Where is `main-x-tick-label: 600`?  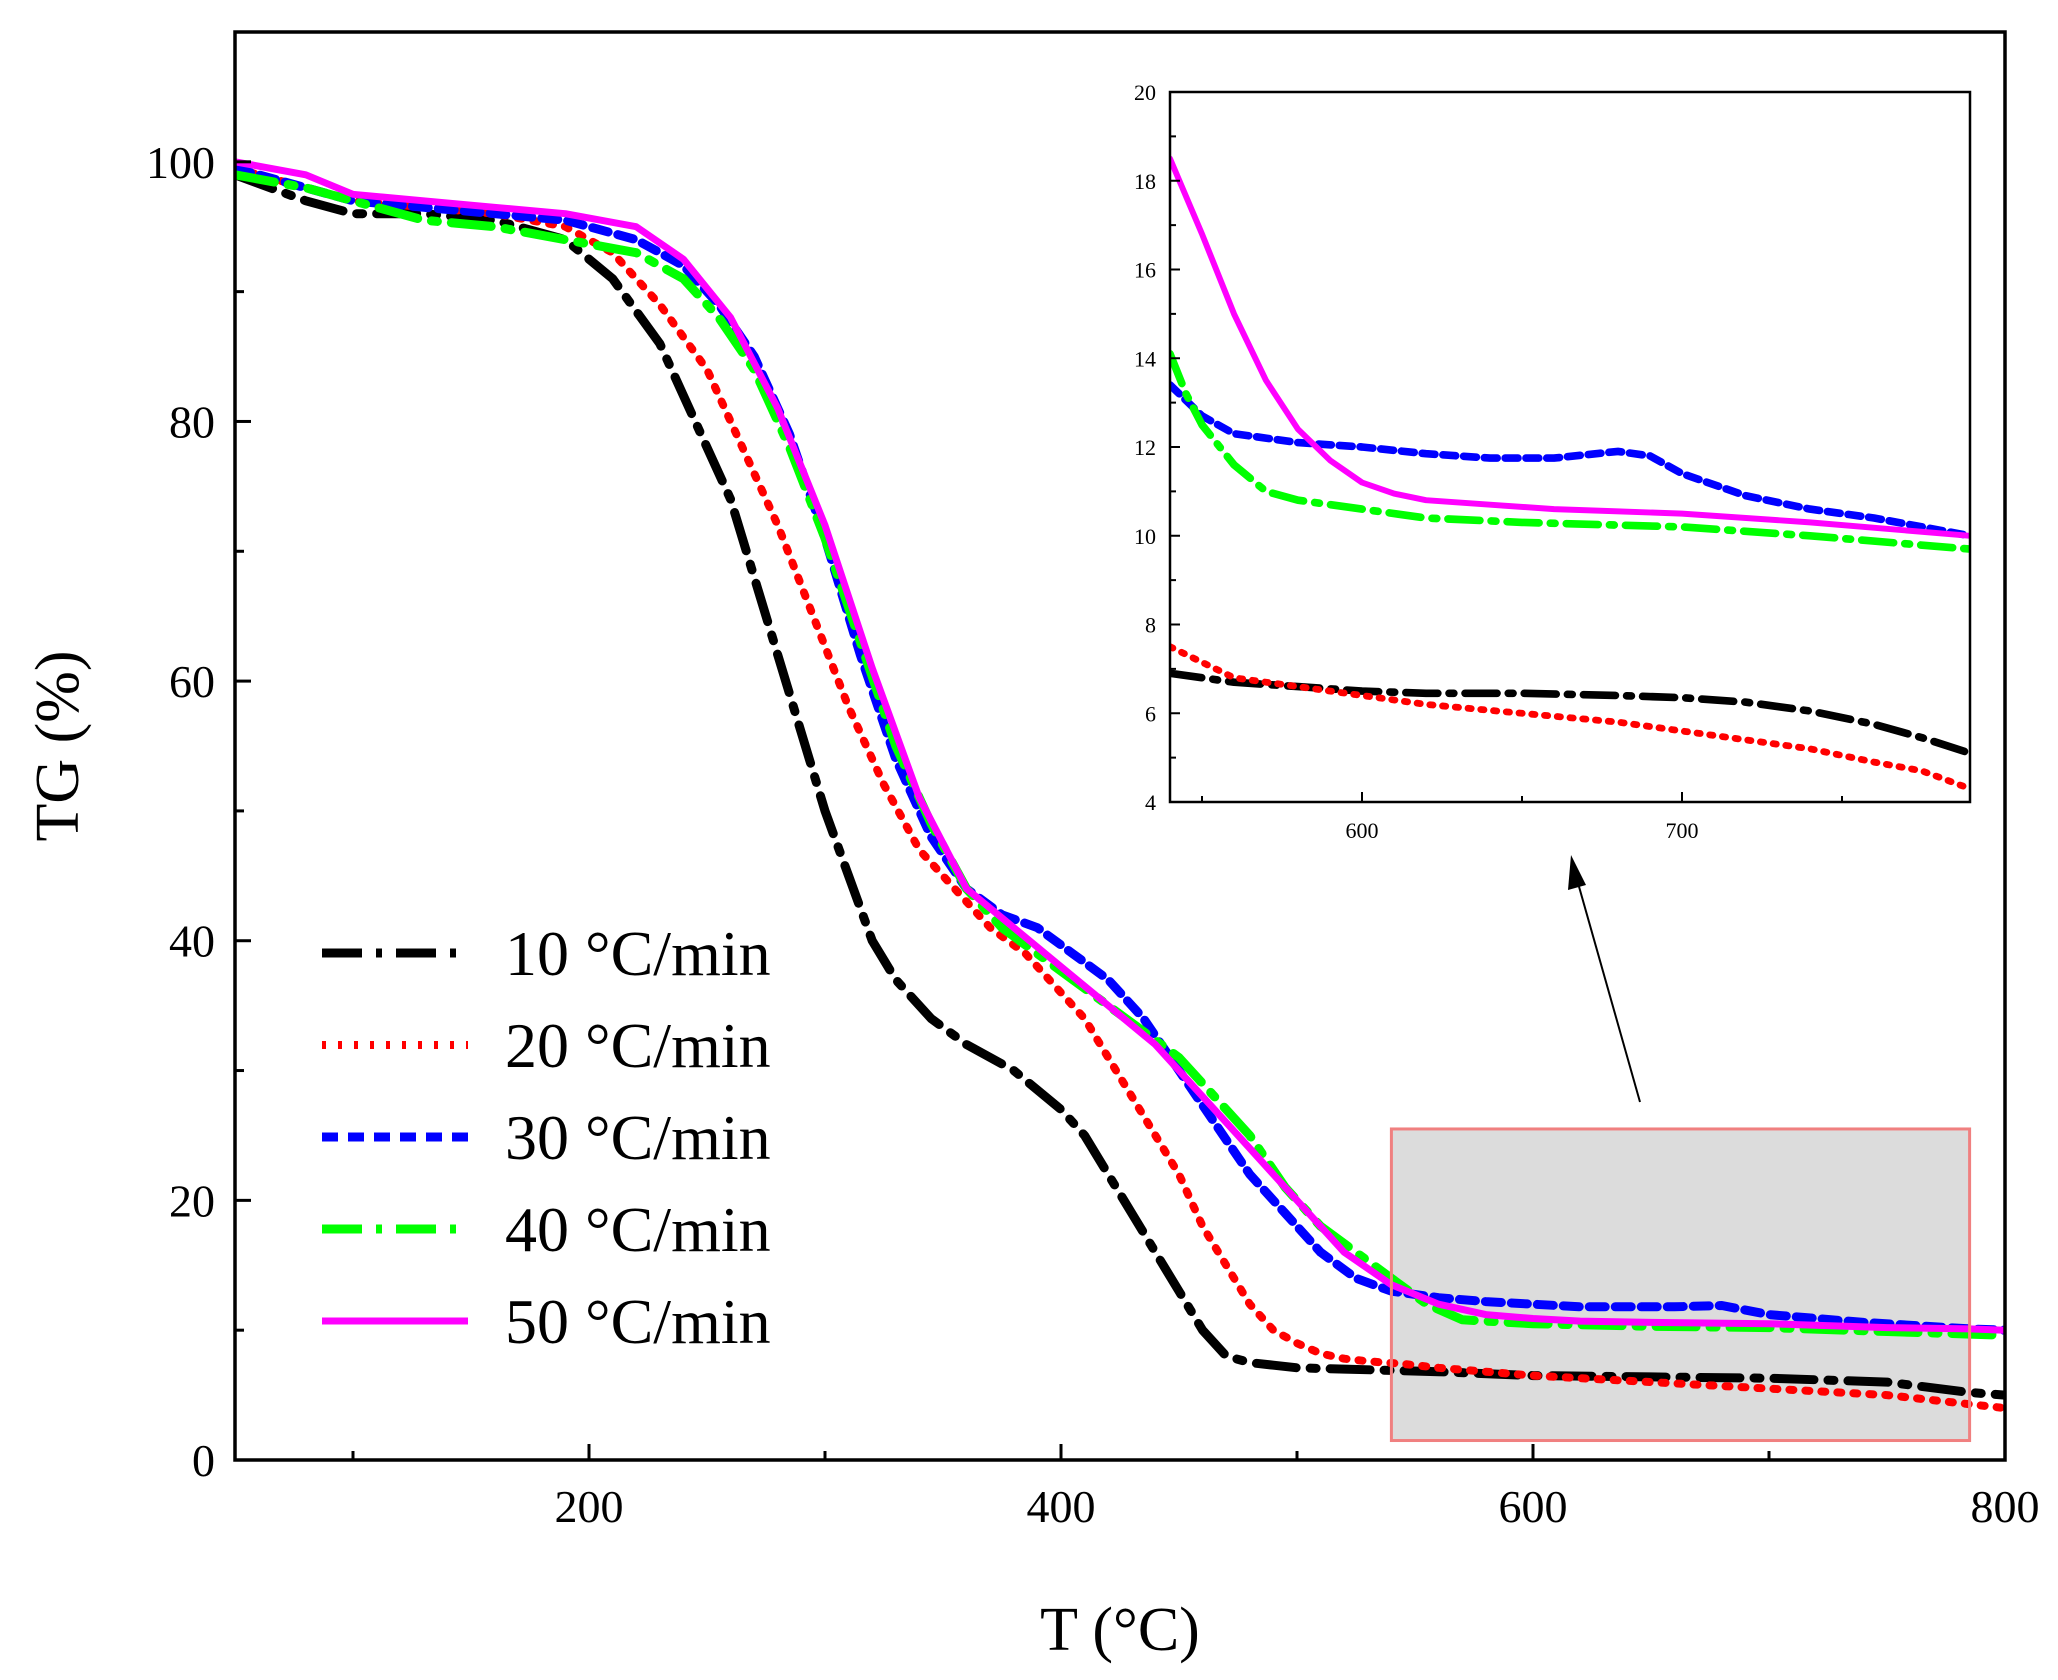
main-x-tick-label: 600 is located at coordinates (1533, 1506).